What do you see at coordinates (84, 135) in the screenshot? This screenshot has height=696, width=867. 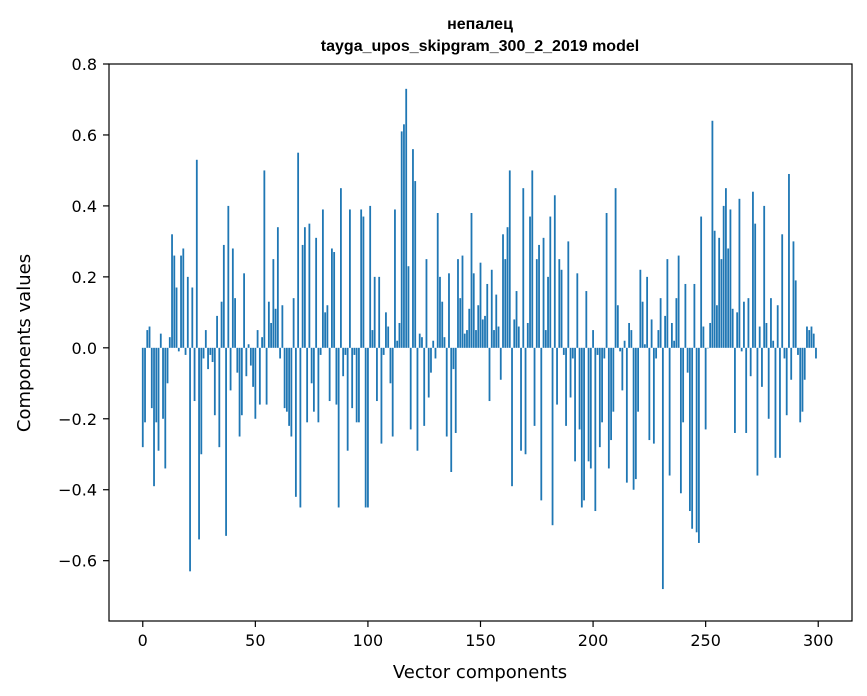 I see `y-tick-label: 0.6` at bounding box center [84, 135].